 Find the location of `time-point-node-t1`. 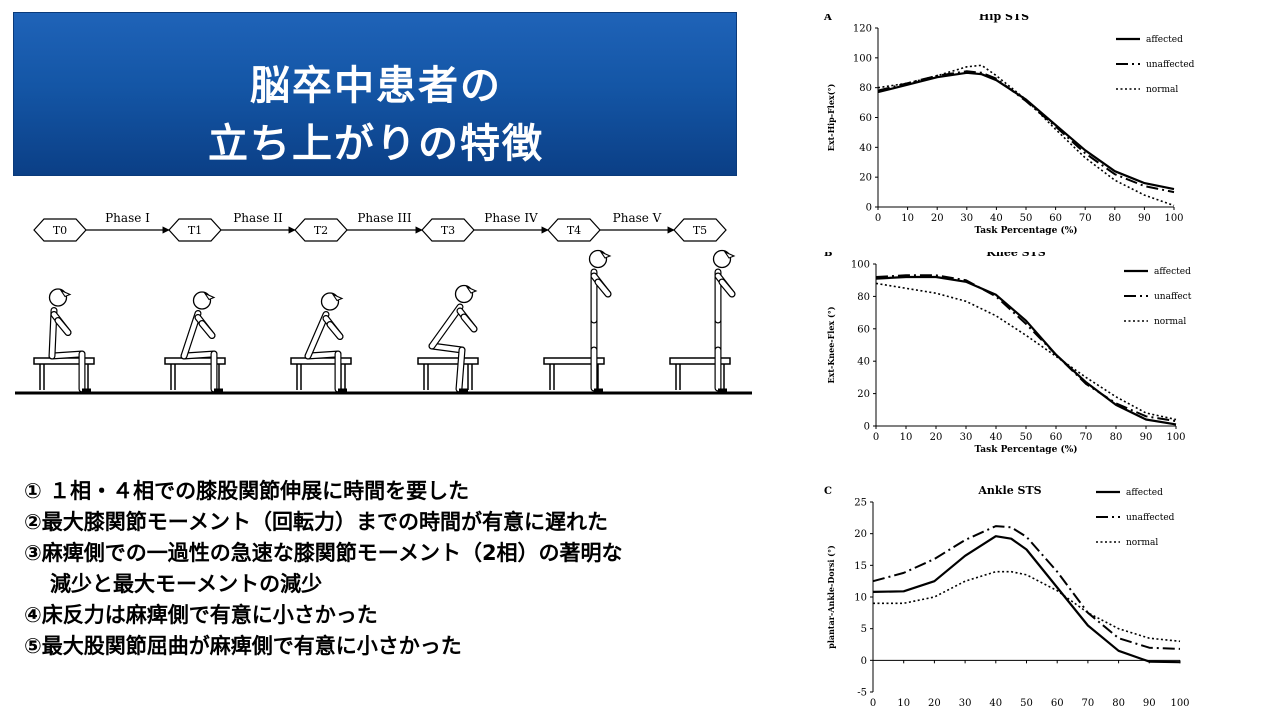

time-point-node-t1 is located at coordinates (195, 230).